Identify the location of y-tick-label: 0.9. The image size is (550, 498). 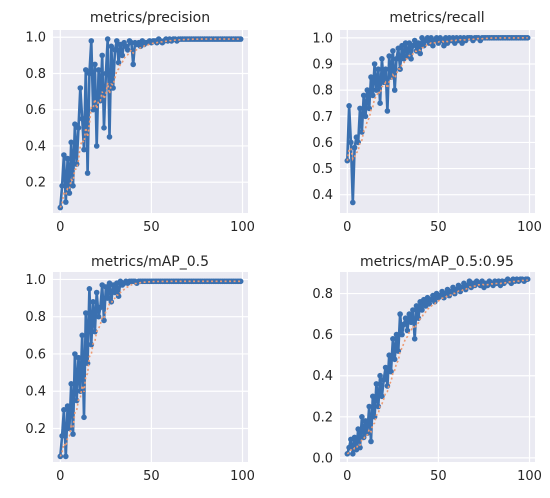
(322, 64).